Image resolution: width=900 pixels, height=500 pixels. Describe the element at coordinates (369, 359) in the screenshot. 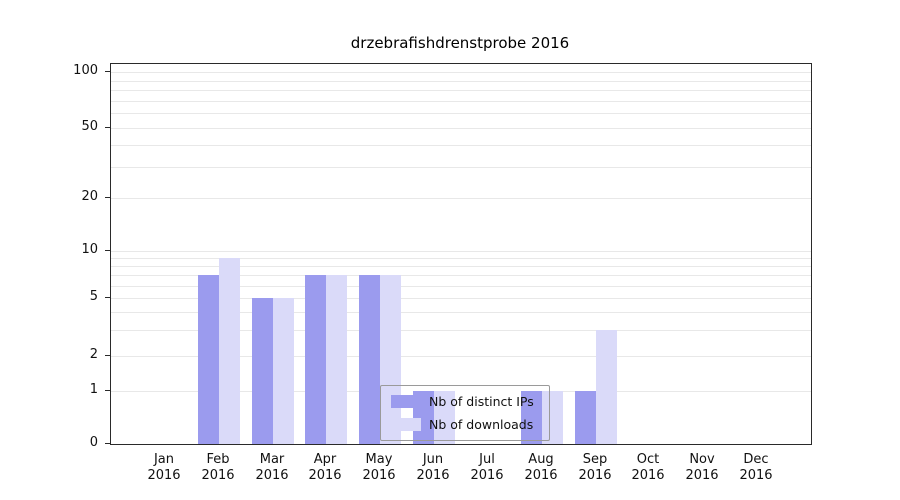

I see `bar-may-distinct-ips` at that location.